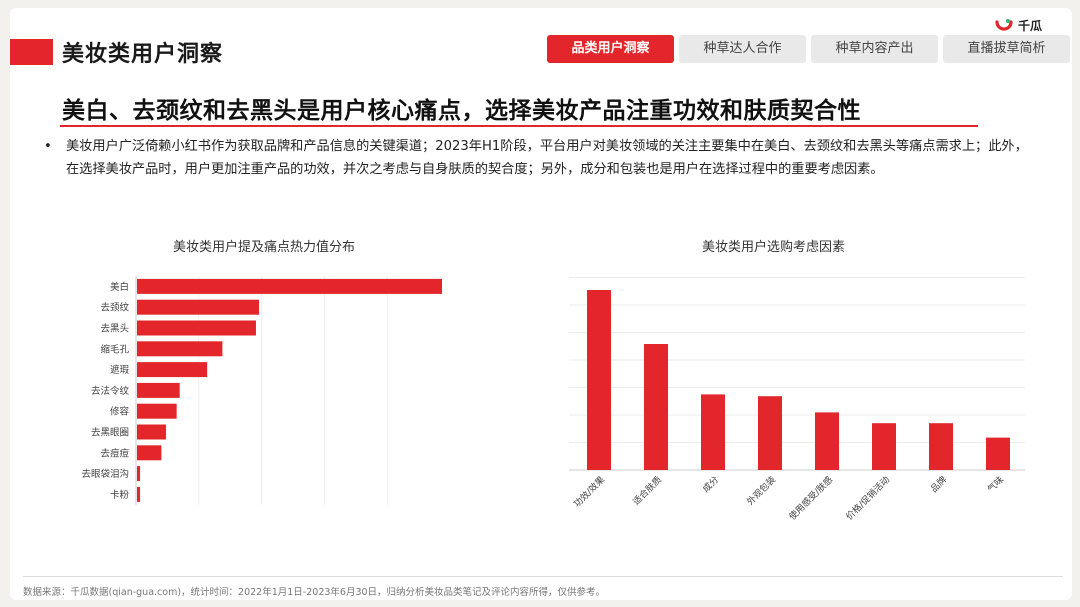 Image resolution: width=1080 pixels, height=607 pixels. What do you see at coordinates (1004, 24) in the screenshot?
I see `qiangua-logo-icon` at bounding box center [1004, 24].